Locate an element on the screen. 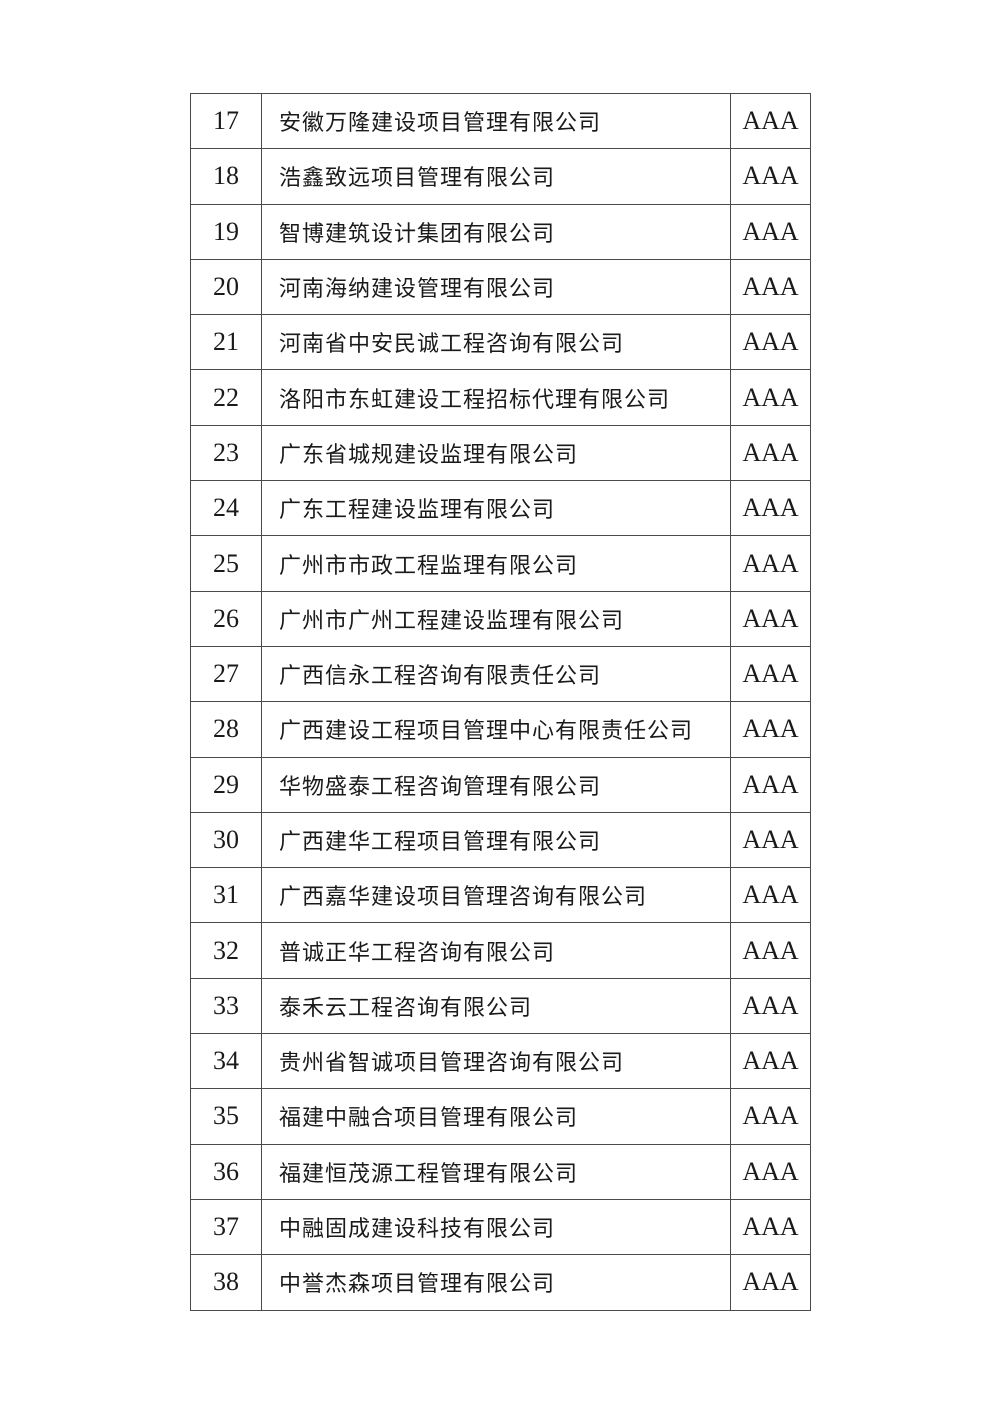 The image size is (1000, 1414). company-name-cell: 福建恒茂源工程管理有限公司 is located at coordinates (496, 1171).